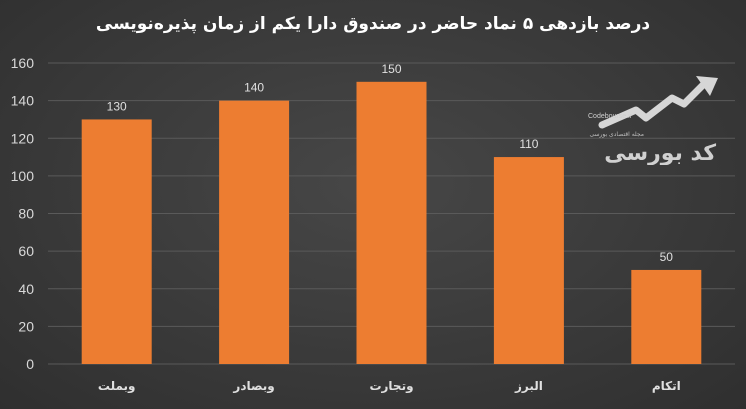 The height and width of the screenshot is (409, 746). What do you see at coordinates (117, 106) in the screenshot?
I see `data-label: 130` at bounding box center [117, 106].